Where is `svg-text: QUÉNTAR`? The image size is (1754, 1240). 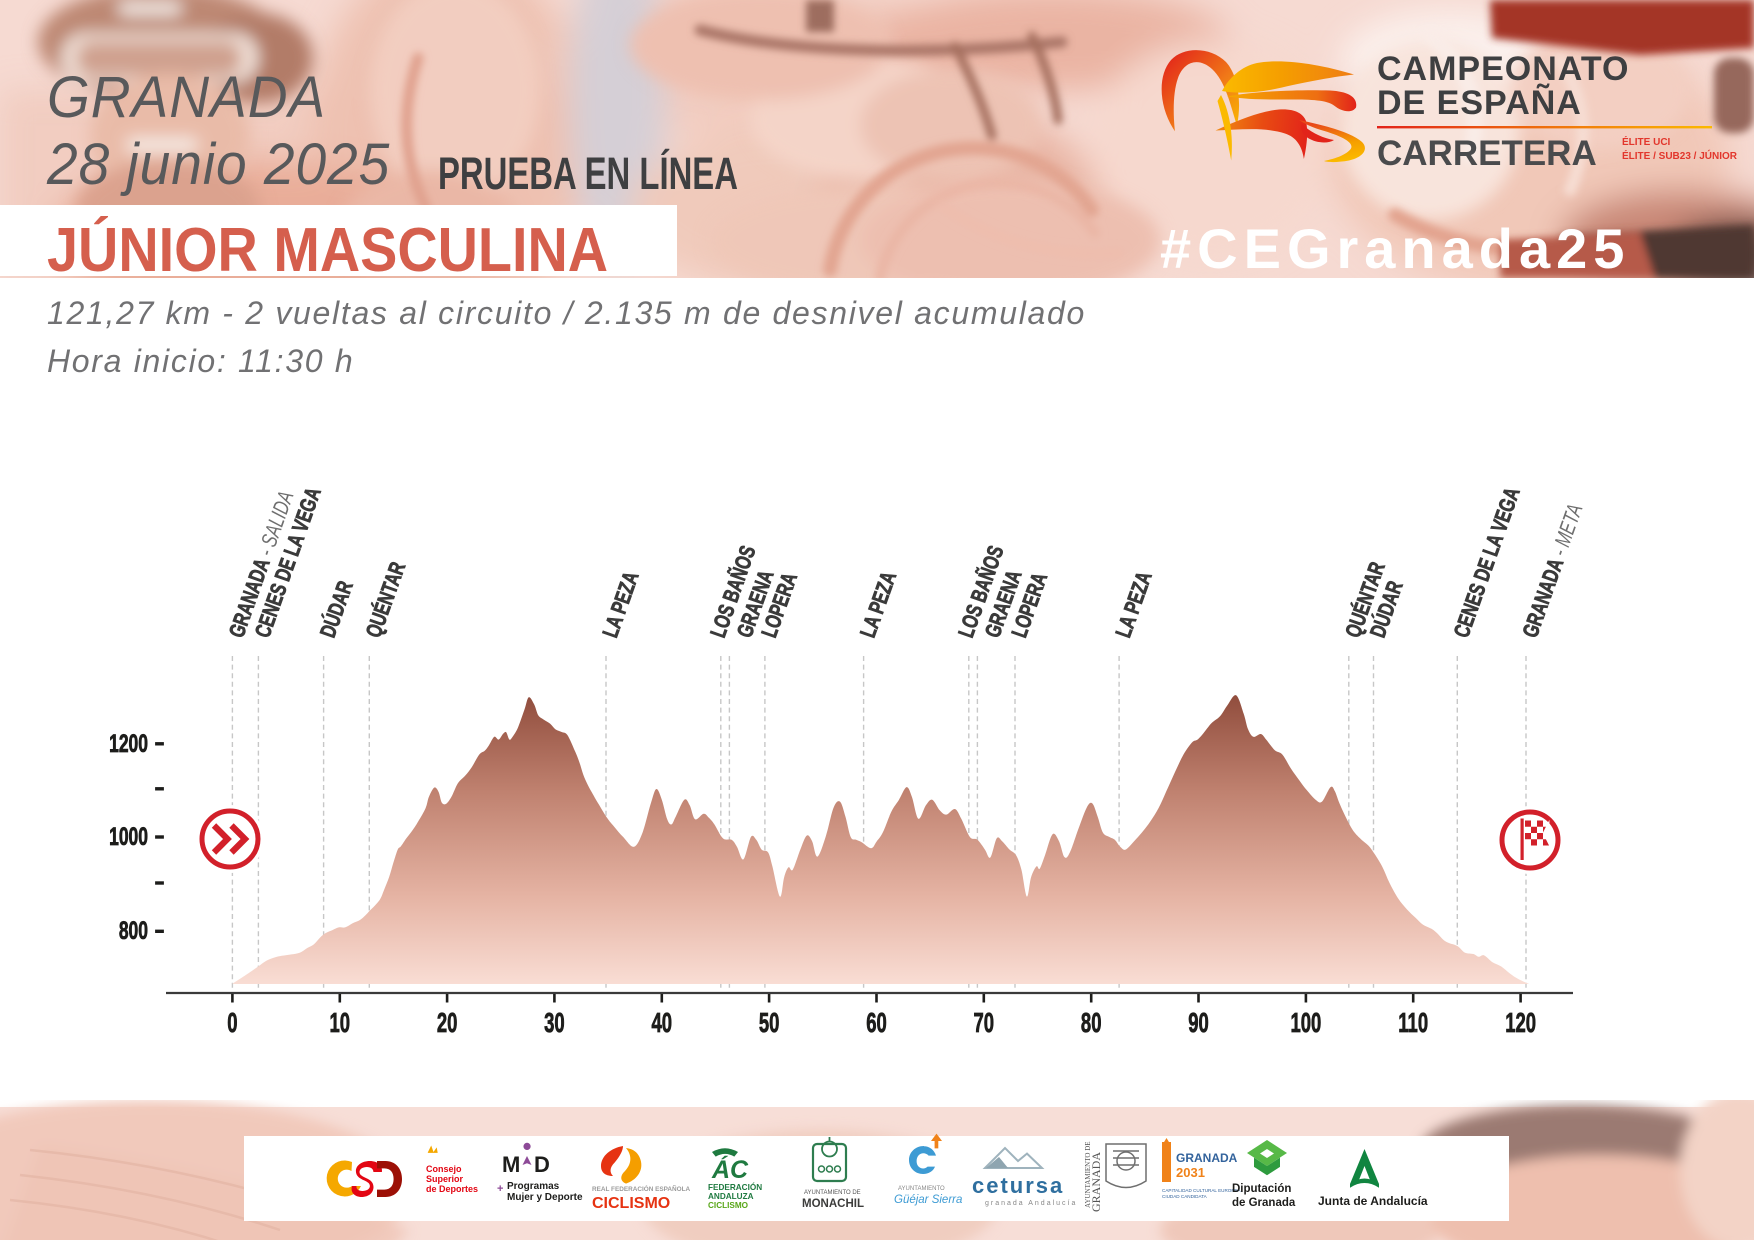
svg-text: QUÉNTAR is located at coordinates (386, 600).